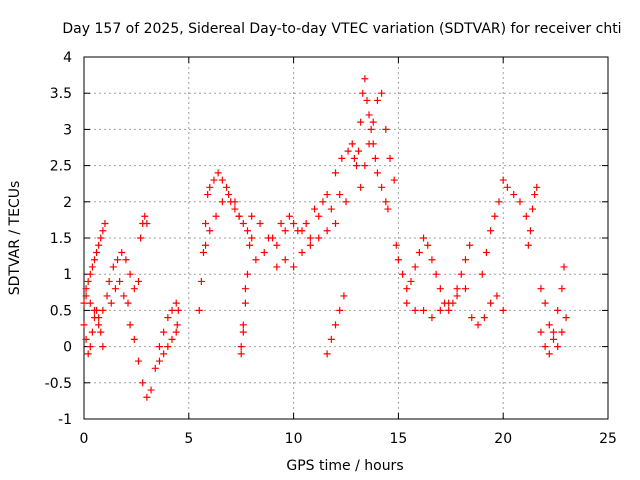  What do you see at coordinates (61, 239) in the screenshot?
I see `y-tick-label: 1.5` at bounding box center [61, 239].